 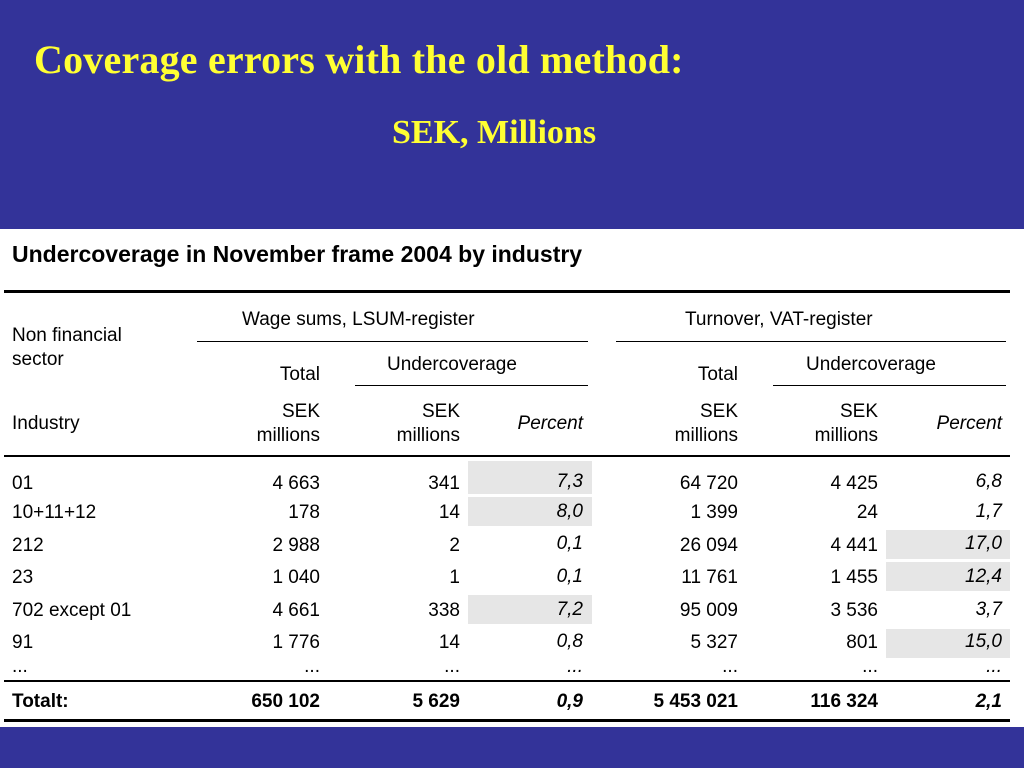 What do you see at coordinates (854, 577) in the screenshot?
I see `turnover-sek-cell: 1 455` at bounding box center [854, 577].